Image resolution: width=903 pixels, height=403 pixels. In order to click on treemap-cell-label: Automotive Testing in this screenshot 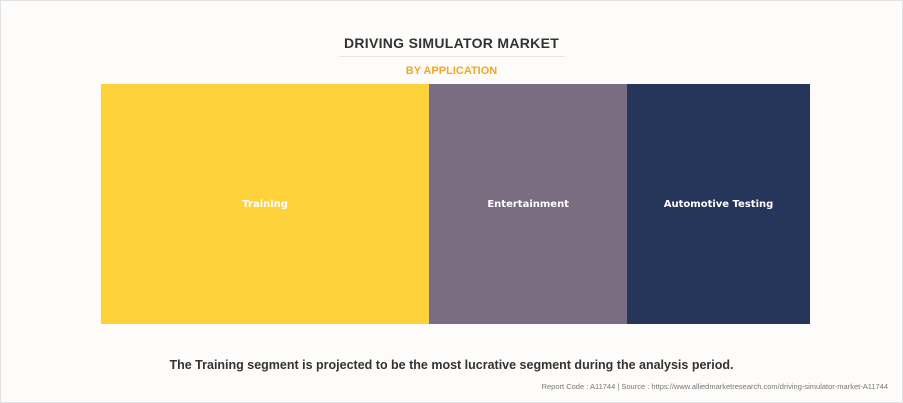, I will do `click(718, 204)`.